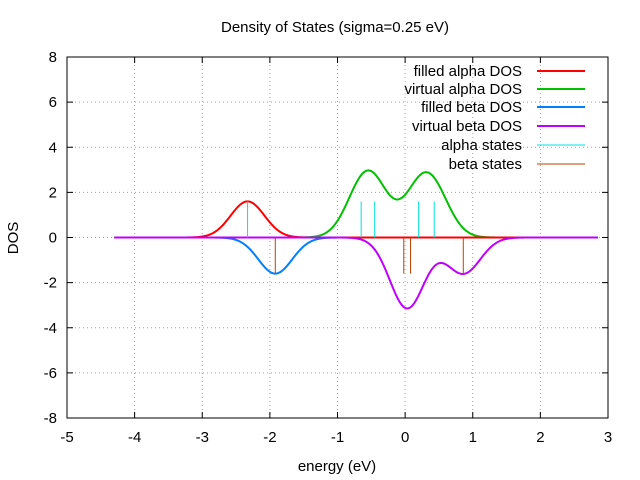 The image size is (640, 480). I want to click on legend-label-filled-alpha-dos: filled alpha DOS, so click(468, 71).